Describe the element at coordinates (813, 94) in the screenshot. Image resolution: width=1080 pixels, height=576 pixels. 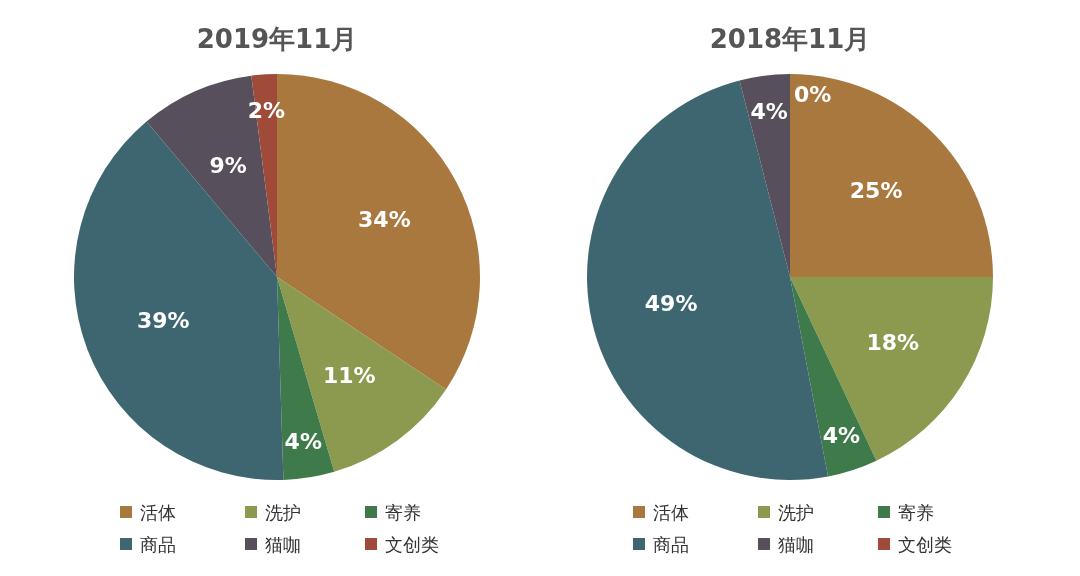
I see `text: 0%` at that location.